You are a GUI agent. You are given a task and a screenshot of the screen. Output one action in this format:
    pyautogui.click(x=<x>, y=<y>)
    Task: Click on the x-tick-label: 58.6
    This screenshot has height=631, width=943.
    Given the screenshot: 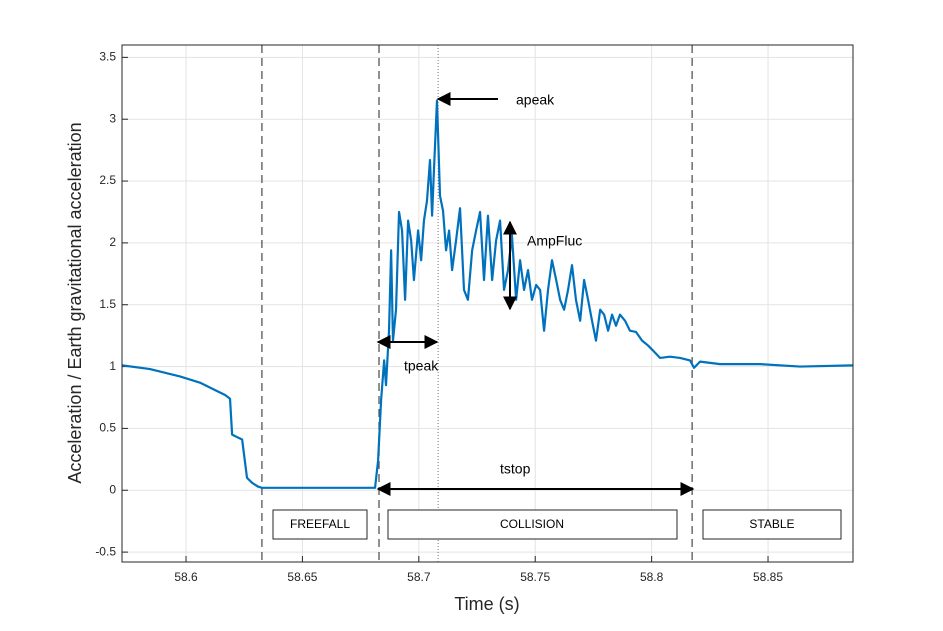 What is the action you would take?
    pyautogui.click(x=186, y=577)
    